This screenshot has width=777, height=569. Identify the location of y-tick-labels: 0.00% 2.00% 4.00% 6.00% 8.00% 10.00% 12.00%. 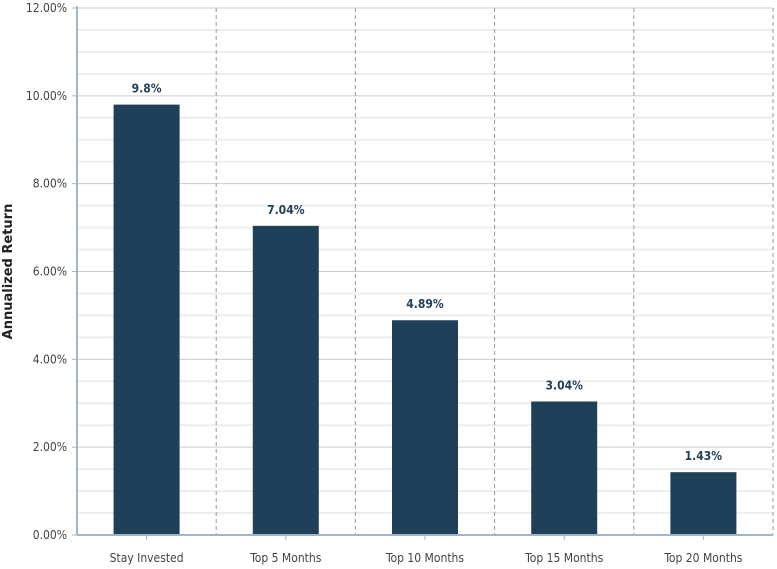
(46, 271).